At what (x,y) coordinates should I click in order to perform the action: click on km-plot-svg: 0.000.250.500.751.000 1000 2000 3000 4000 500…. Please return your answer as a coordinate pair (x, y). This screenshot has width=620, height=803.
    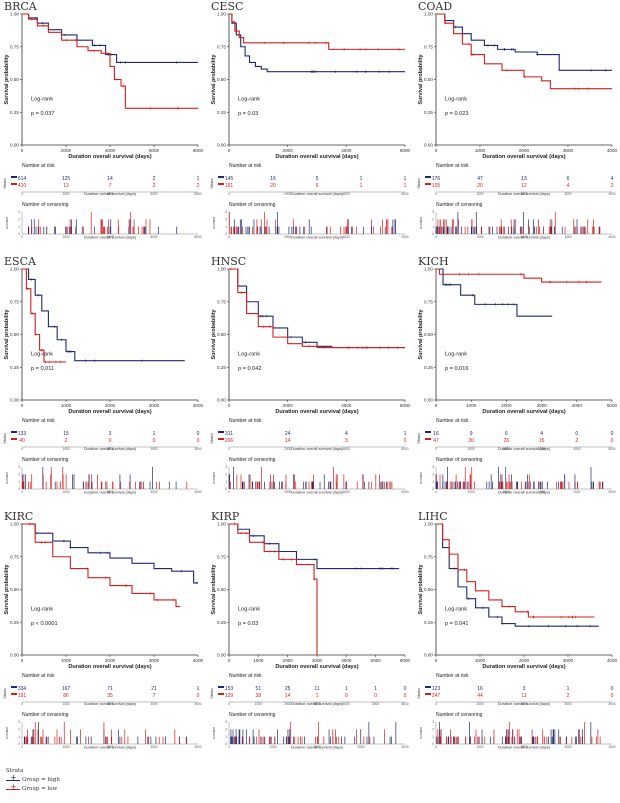
    Looking at the image, I should click on (310, 636).